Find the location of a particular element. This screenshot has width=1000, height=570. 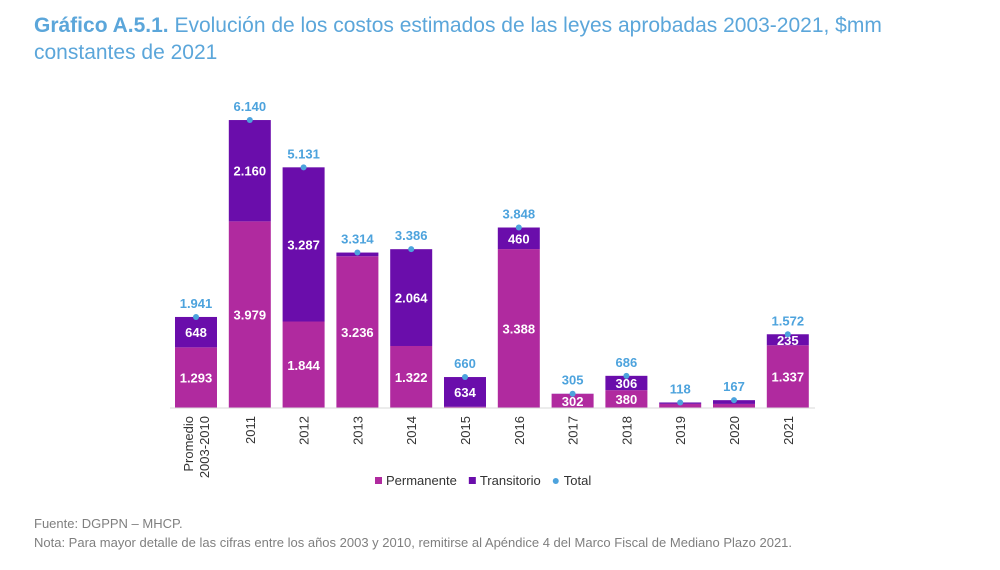

label-total: 1.941 is located at coordinates (196, 303).